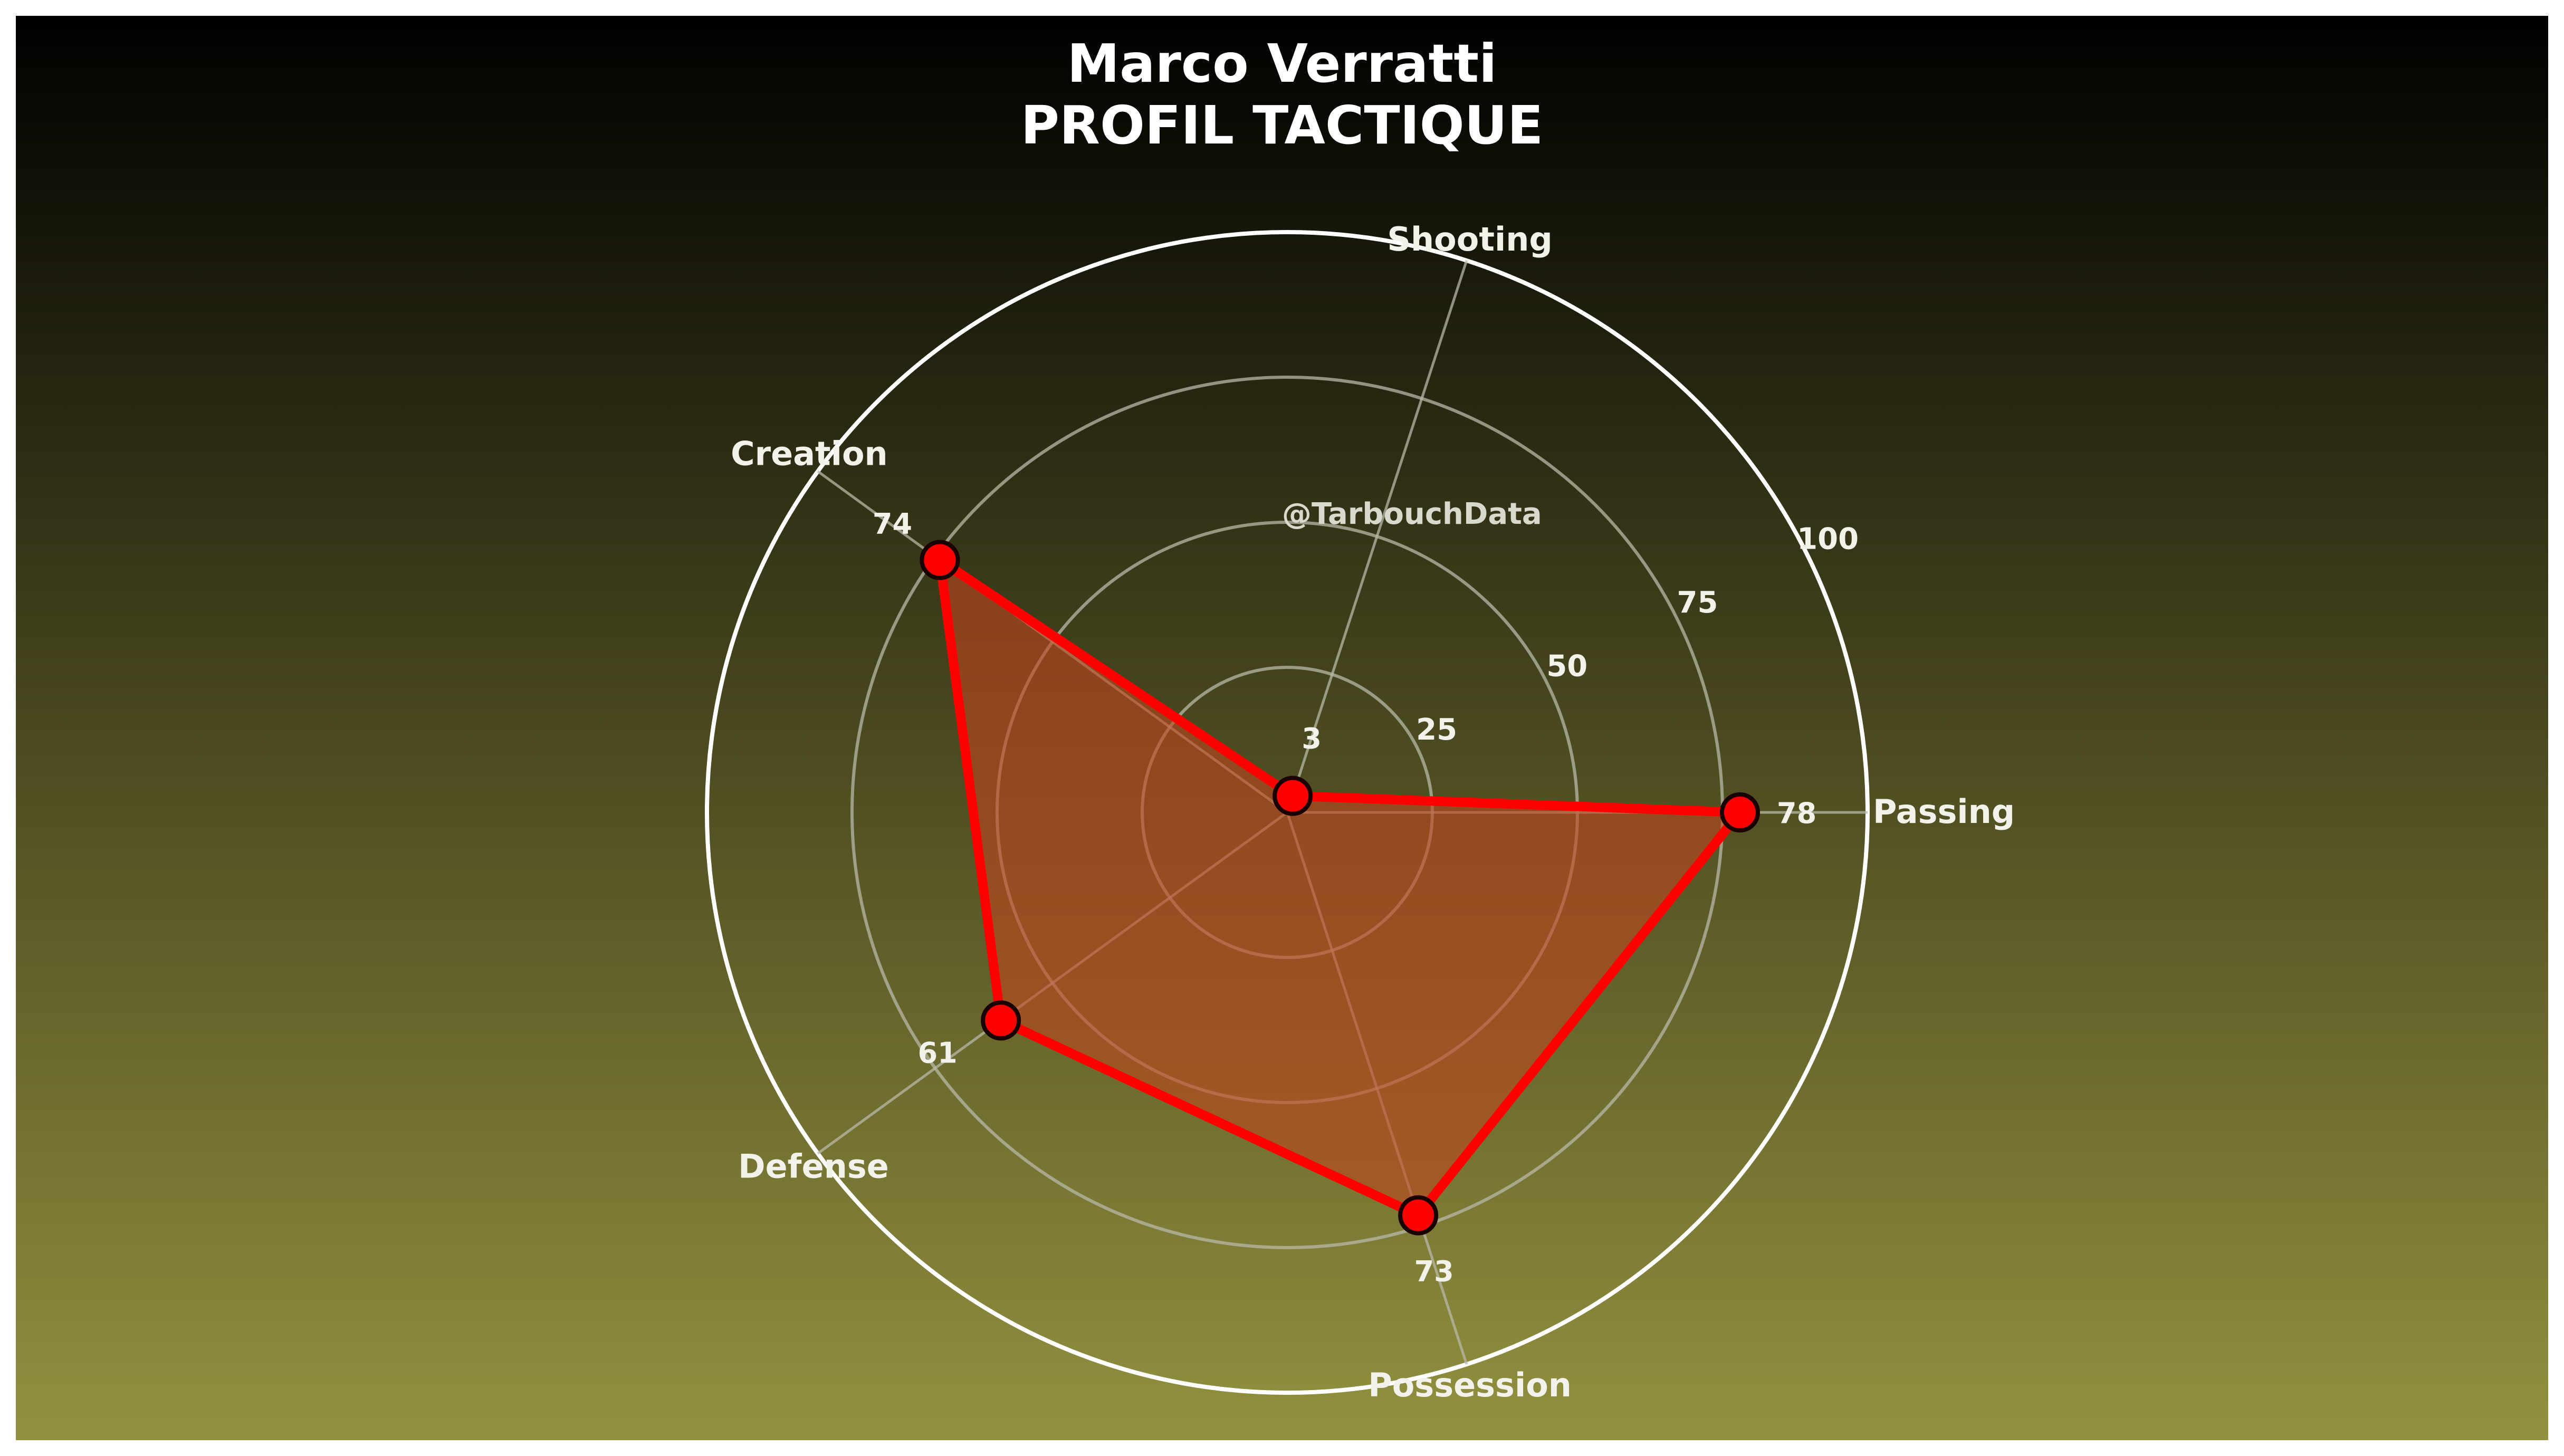 The height and width of the screenshot is (1456, 2564). What do you see at coordinates (1740, 812) in the screenshot?
I see `data-point-passing` at bounding box center [1740, 812].